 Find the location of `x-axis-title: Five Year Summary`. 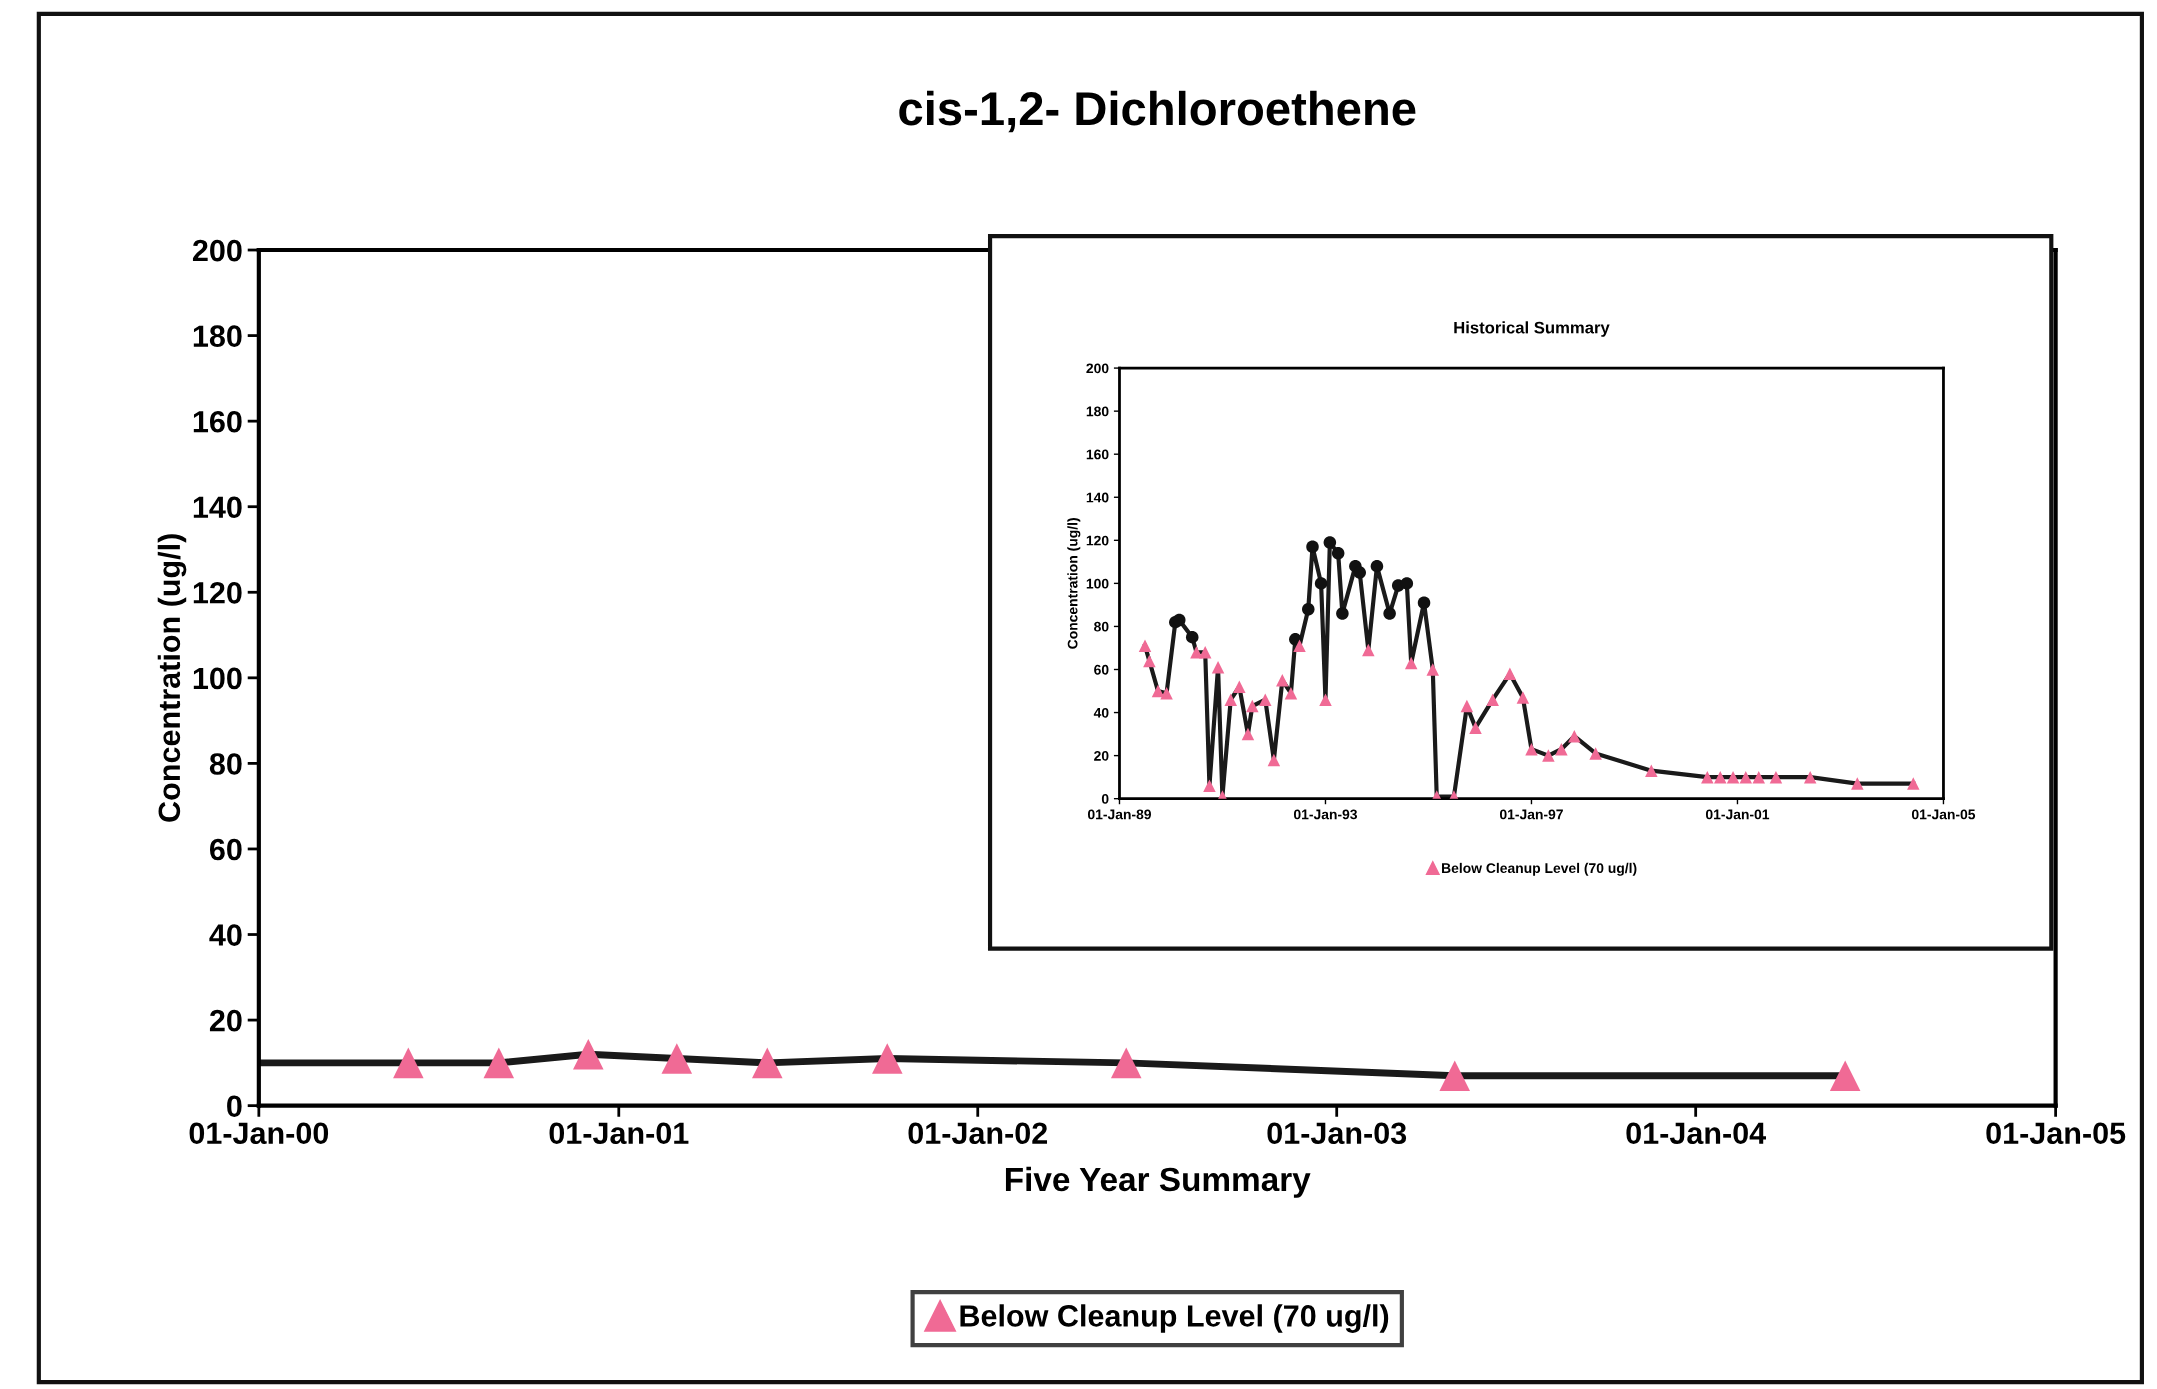

x-axis-title: Five Year Summary is located at coordinates (1158, 1182).